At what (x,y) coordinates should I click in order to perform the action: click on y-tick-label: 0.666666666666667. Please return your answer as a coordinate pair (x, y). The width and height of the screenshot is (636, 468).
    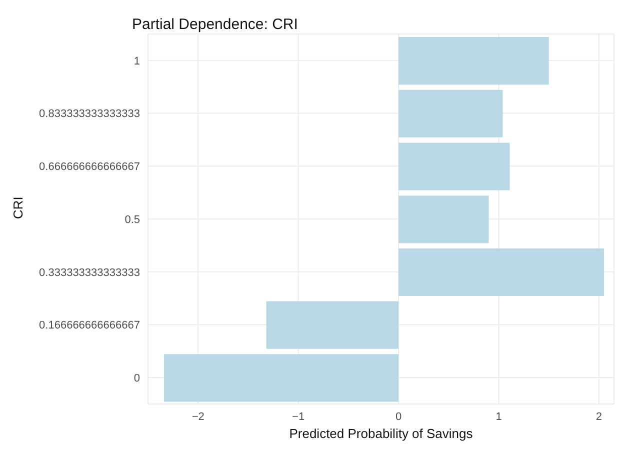
    Looking at the image, I should click on (89, 167).